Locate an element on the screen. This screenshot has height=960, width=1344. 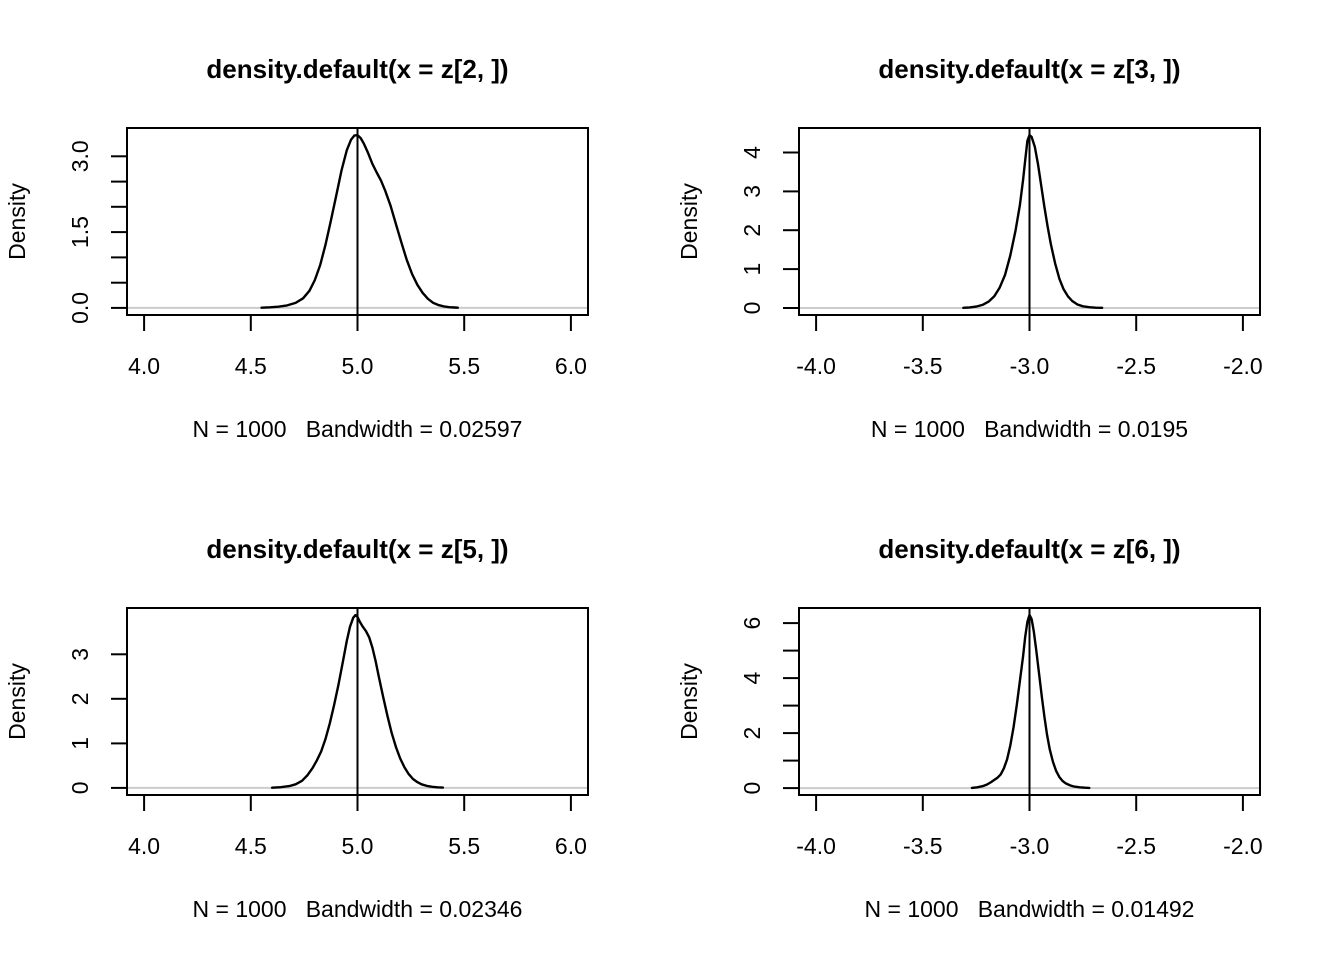
plot-title: density.default(x = z[2, ]) is located at coordinates (357, 69).